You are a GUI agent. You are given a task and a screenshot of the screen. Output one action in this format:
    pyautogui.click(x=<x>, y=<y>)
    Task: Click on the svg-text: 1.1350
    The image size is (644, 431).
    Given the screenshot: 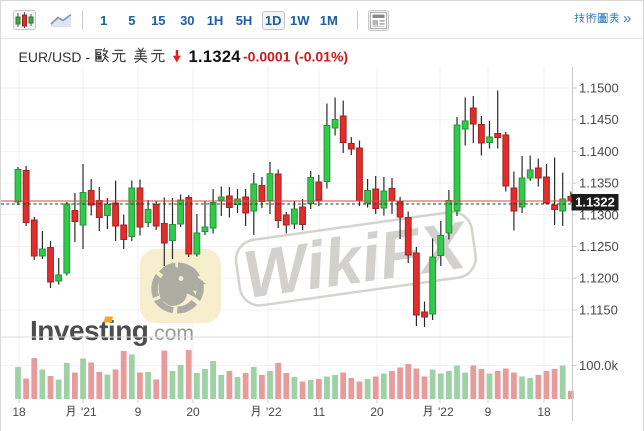 What is the action you would take?
    pyautogui.click(x=599, y=183)
    